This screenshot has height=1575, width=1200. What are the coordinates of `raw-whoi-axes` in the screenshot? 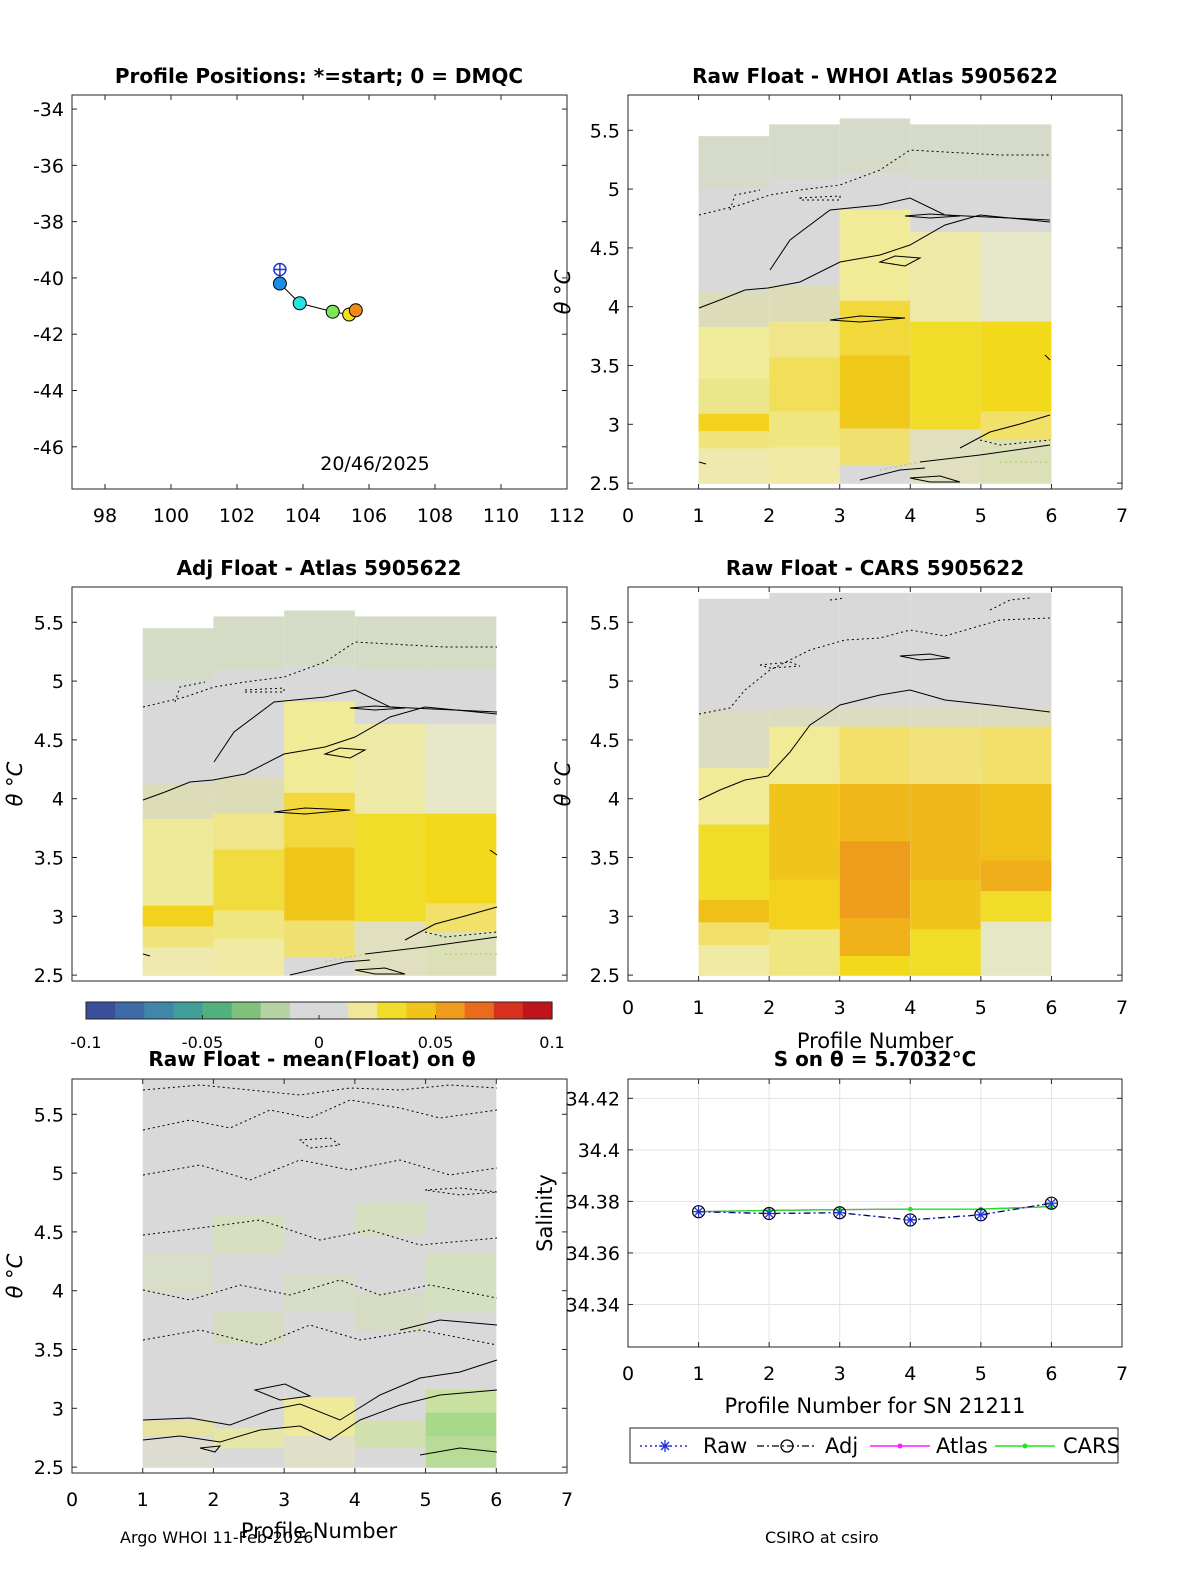 It's located at (875, 292).